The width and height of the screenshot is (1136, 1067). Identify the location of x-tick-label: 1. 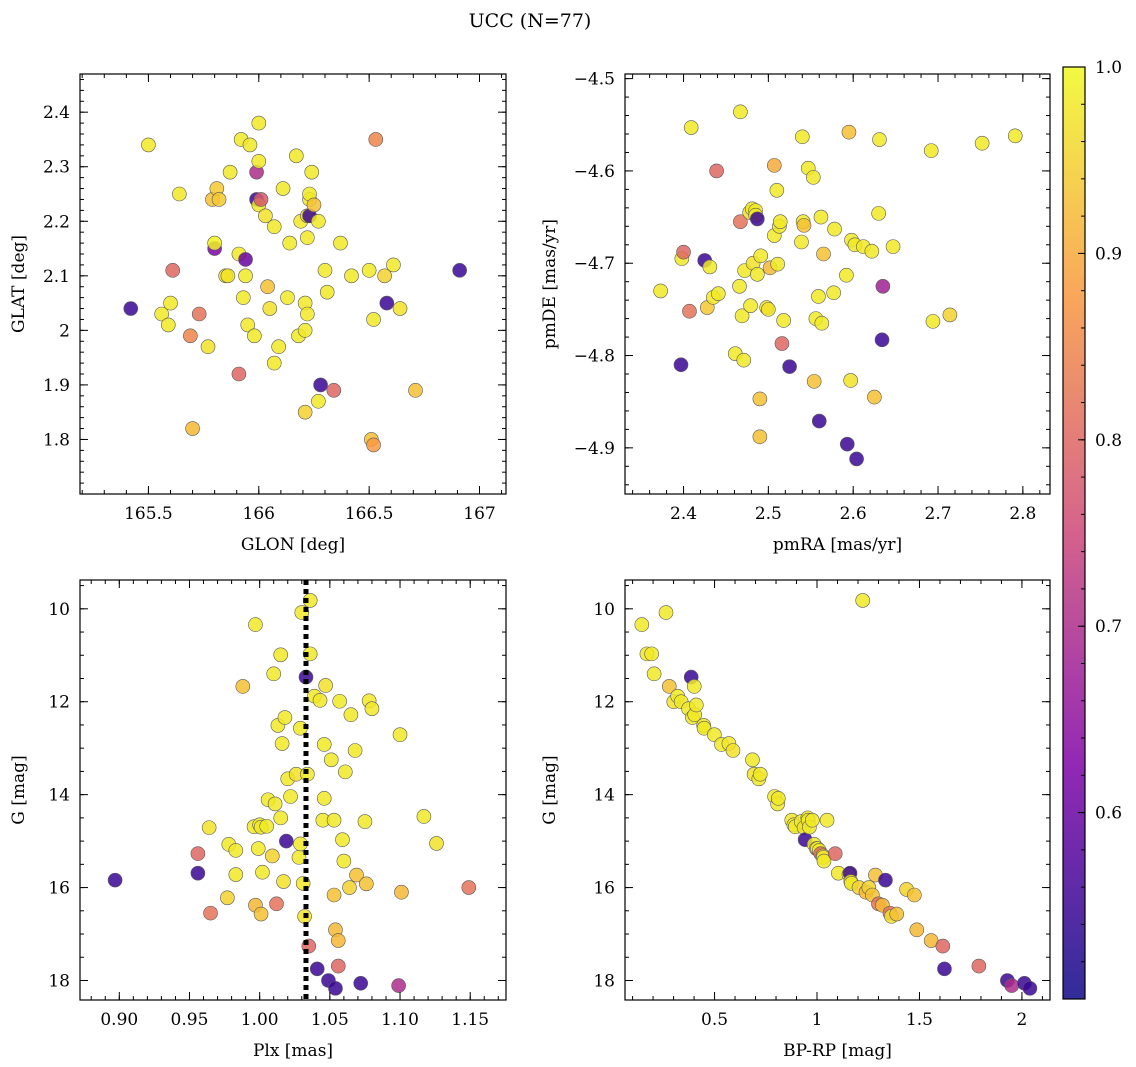
(817, 1020).